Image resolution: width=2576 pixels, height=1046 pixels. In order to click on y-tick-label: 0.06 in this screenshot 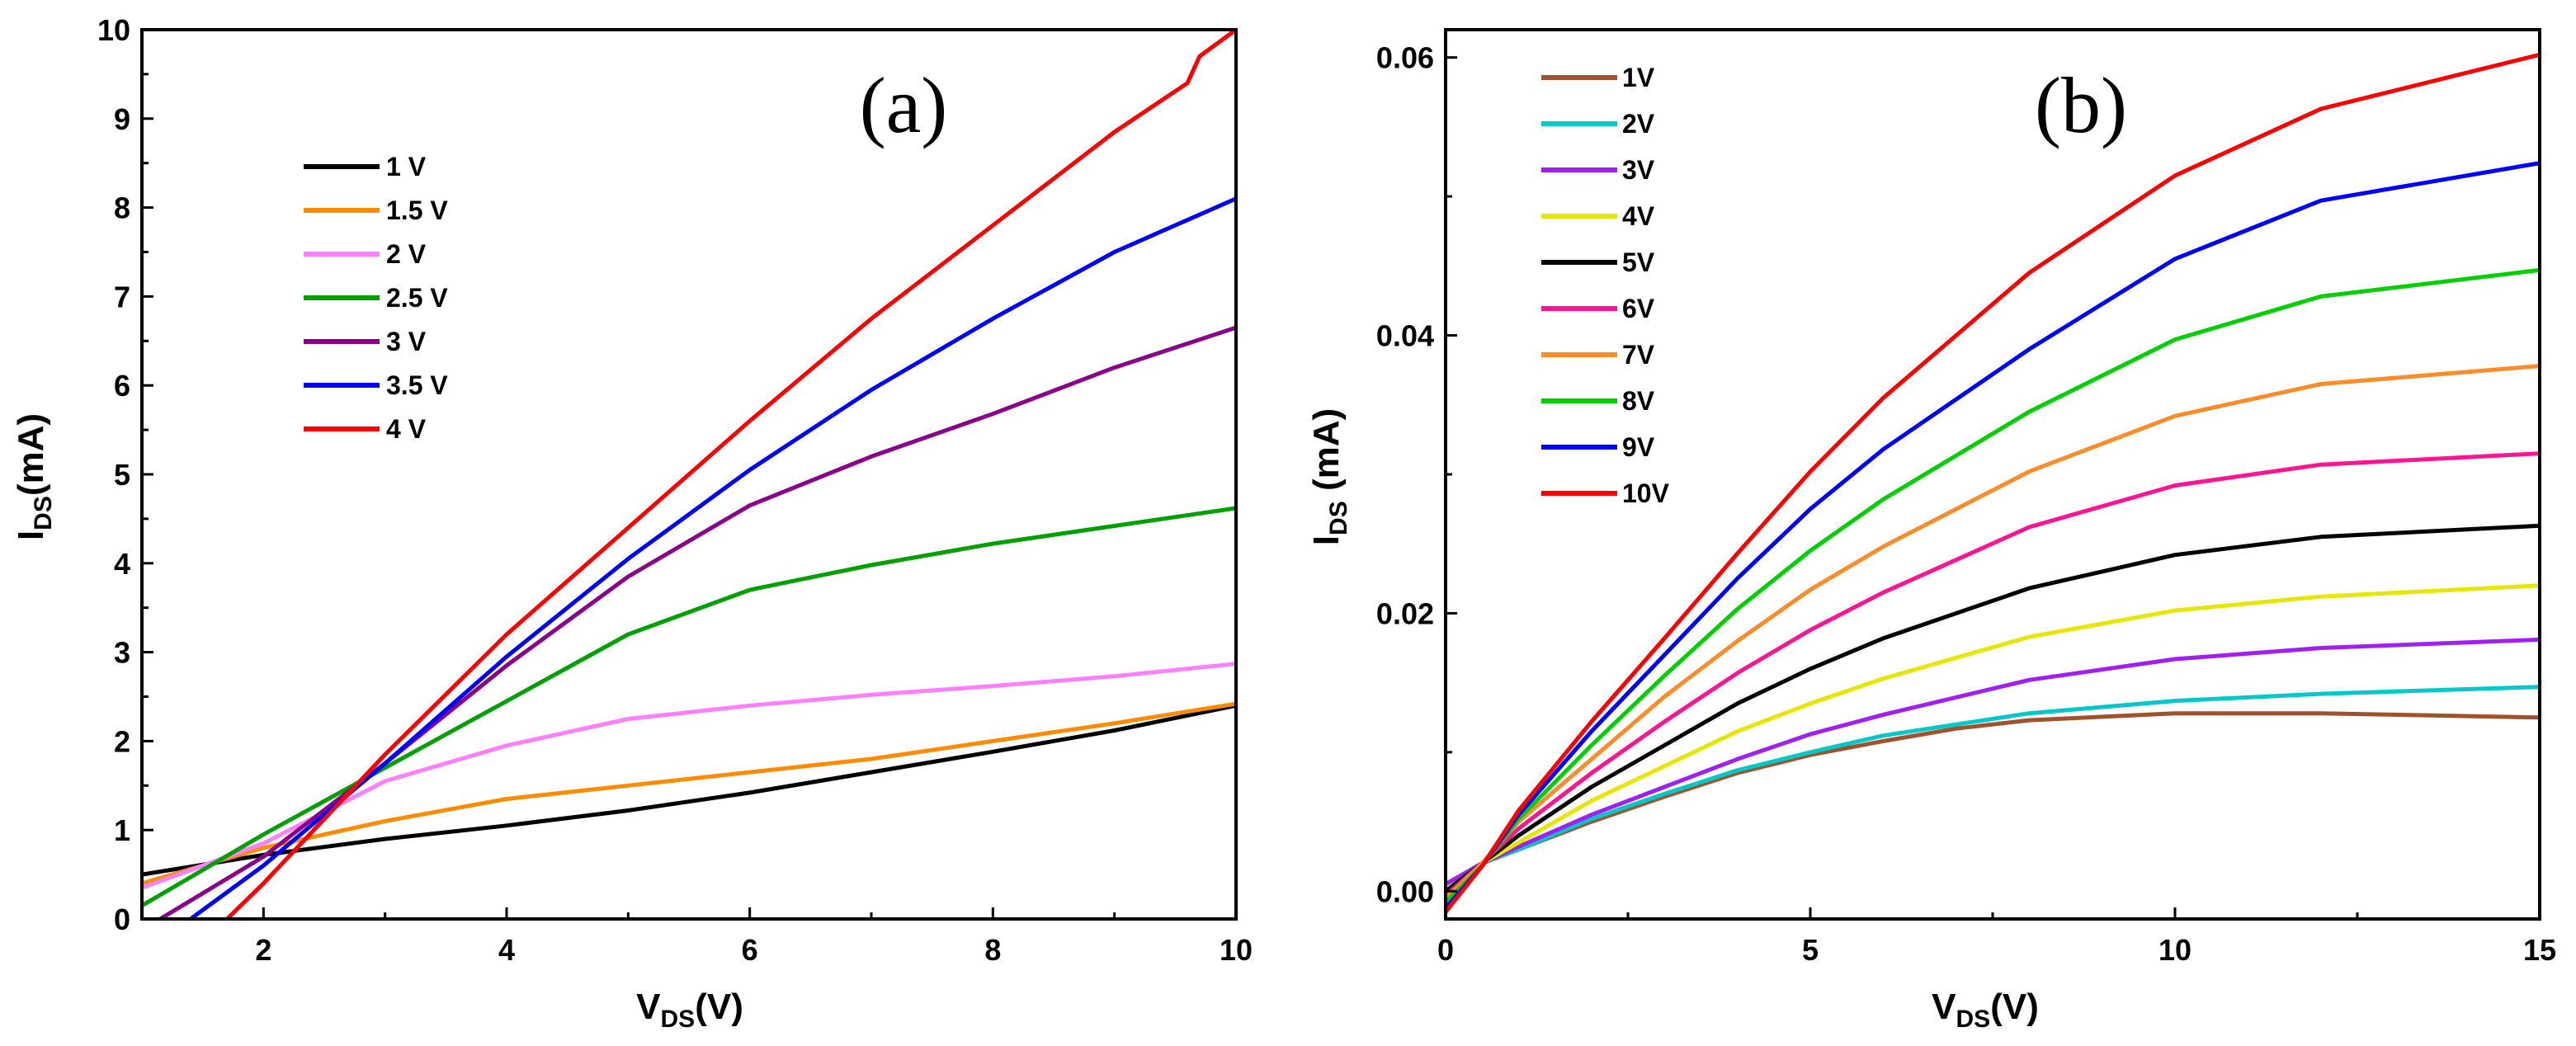, I will do `click(1405, 58)`.